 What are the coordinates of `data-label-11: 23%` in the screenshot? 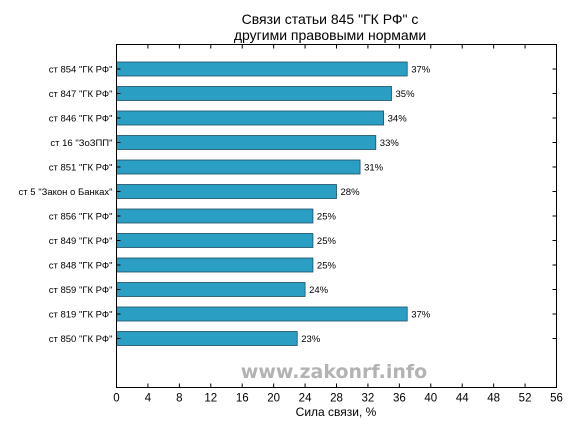 It's located at (311, 339).